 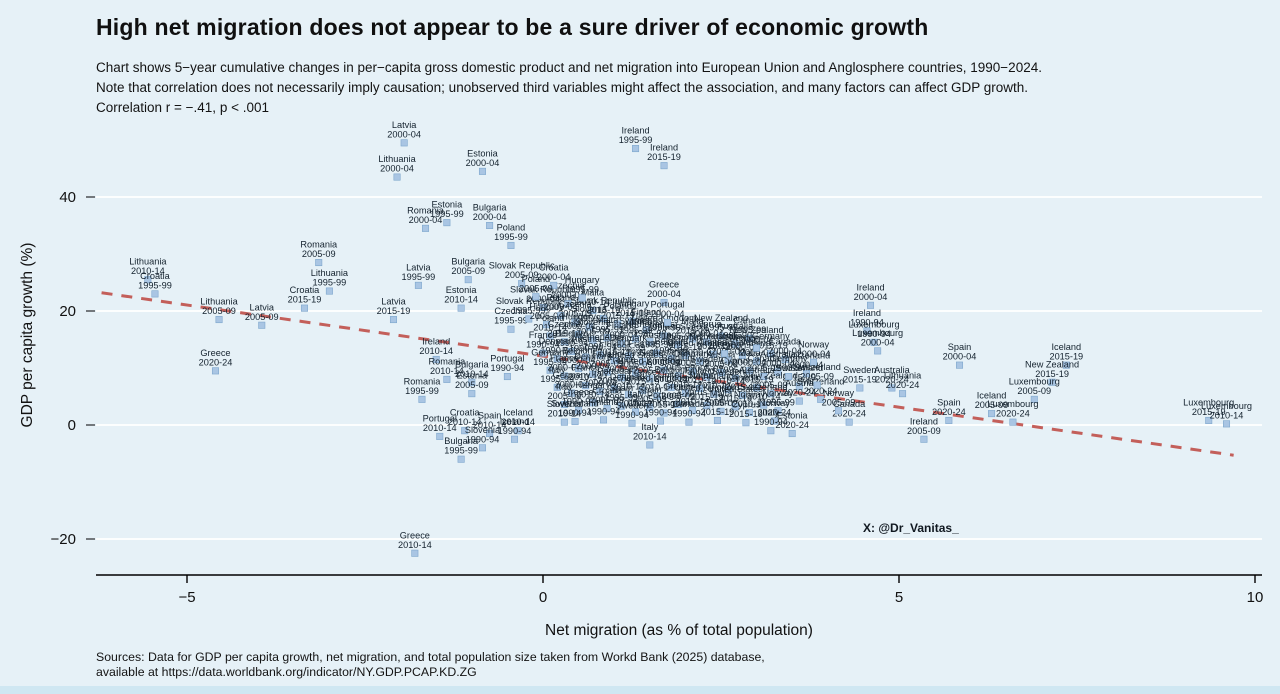 What do you see at coordinates (1052, 364) in the screenshot?
I see `data-point-label-country: New Zealand` at bounding box center [1052, 364].